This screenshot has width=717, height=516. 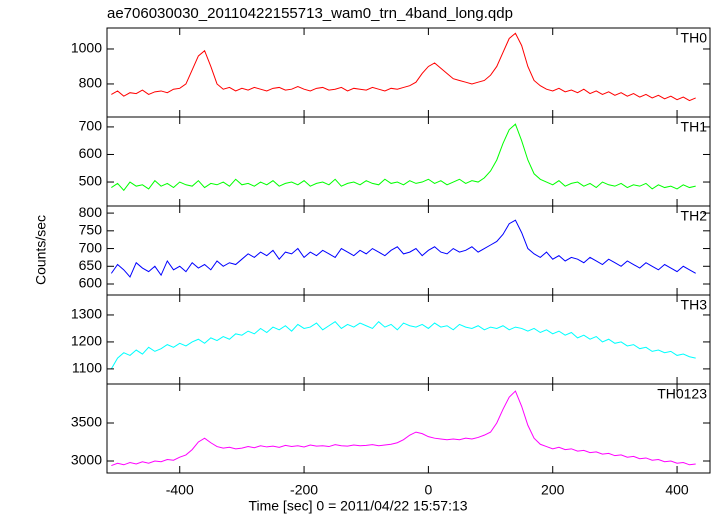 What do you see at coordinates (91, 181) in the screenshot?
I see `y-tick-label: 500` at bounding box center [91, 181].